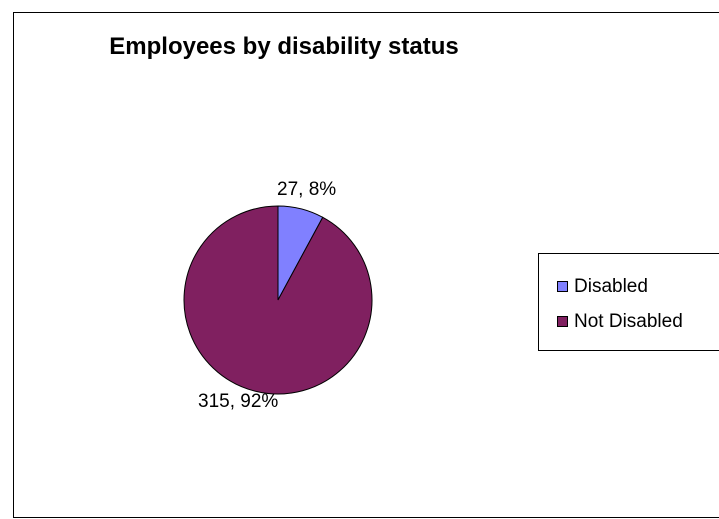  What do you see at coordinates (628, 302) in the screenshot?
I see `legend: Disabled Not Disabled` at bounding box center [628, 302].